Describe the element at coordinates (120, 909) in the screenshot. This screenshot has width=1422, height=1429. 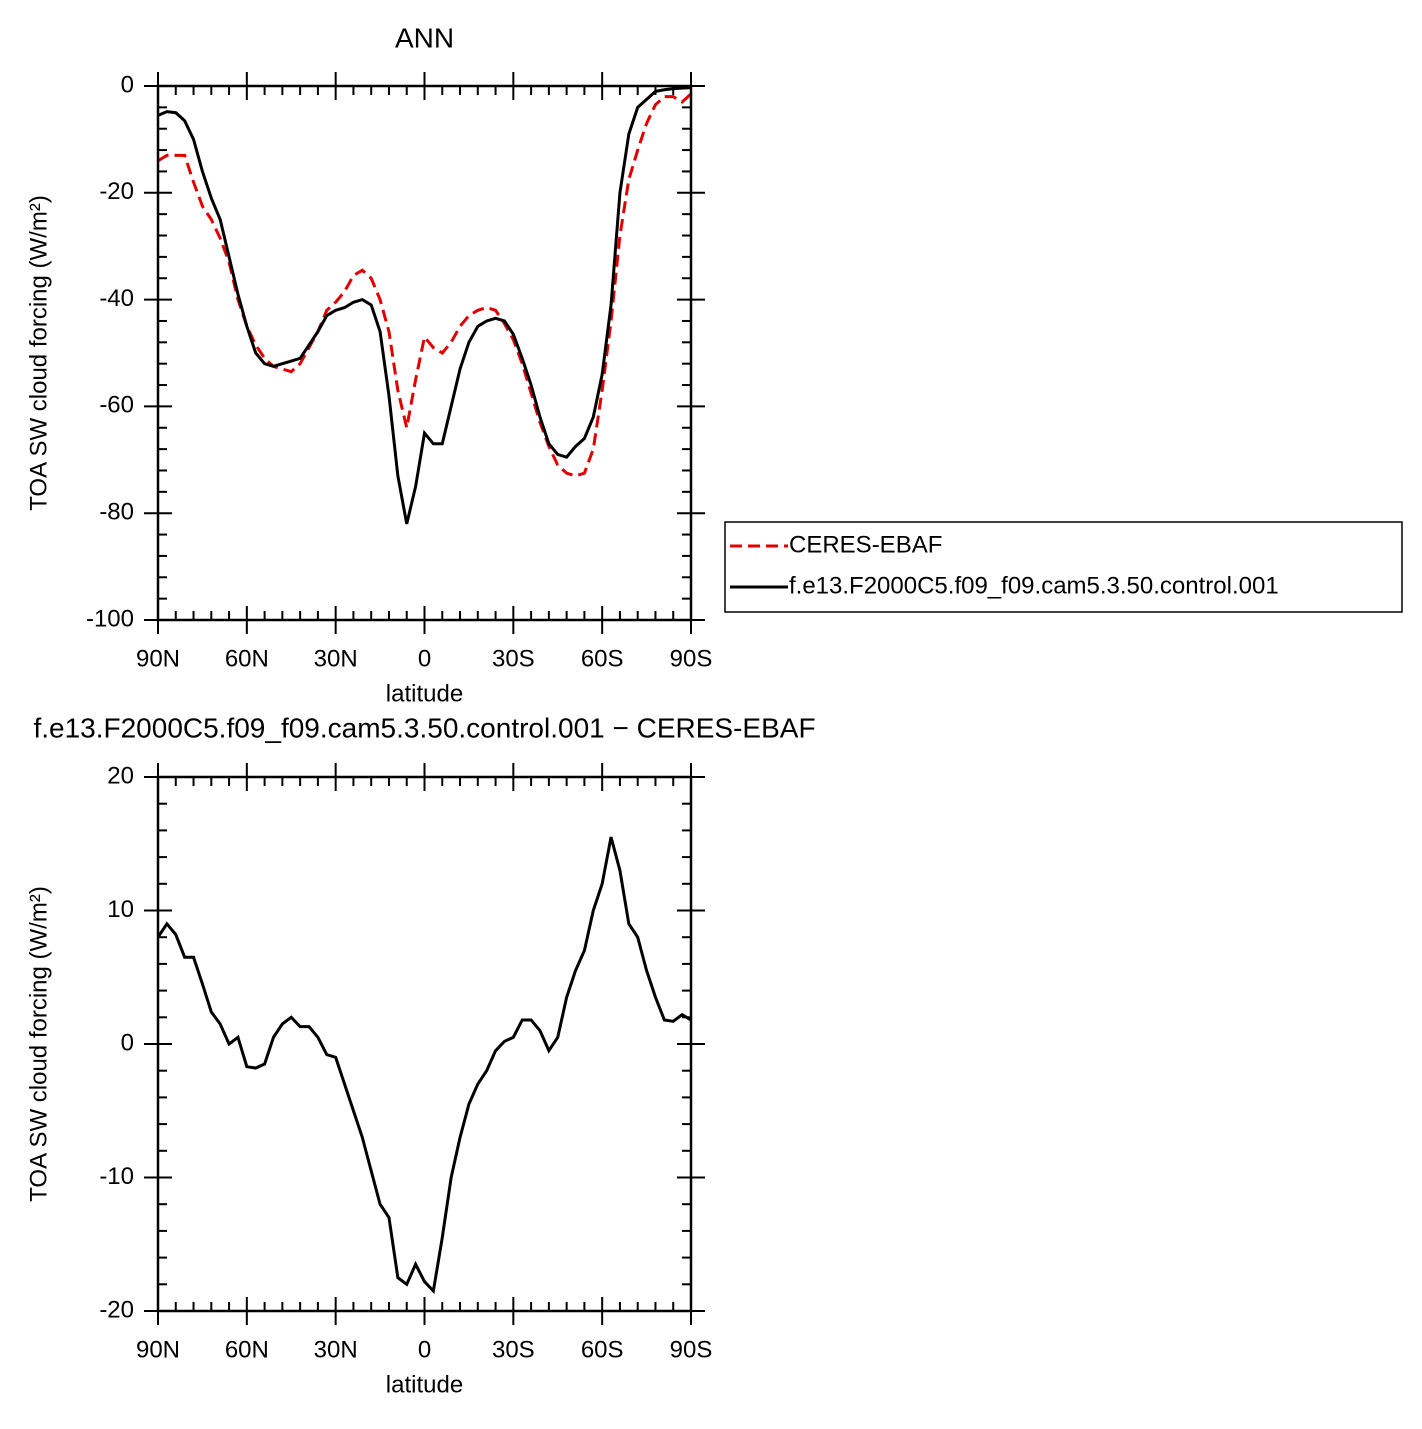
I see `y-tick-label: 10` at that location.